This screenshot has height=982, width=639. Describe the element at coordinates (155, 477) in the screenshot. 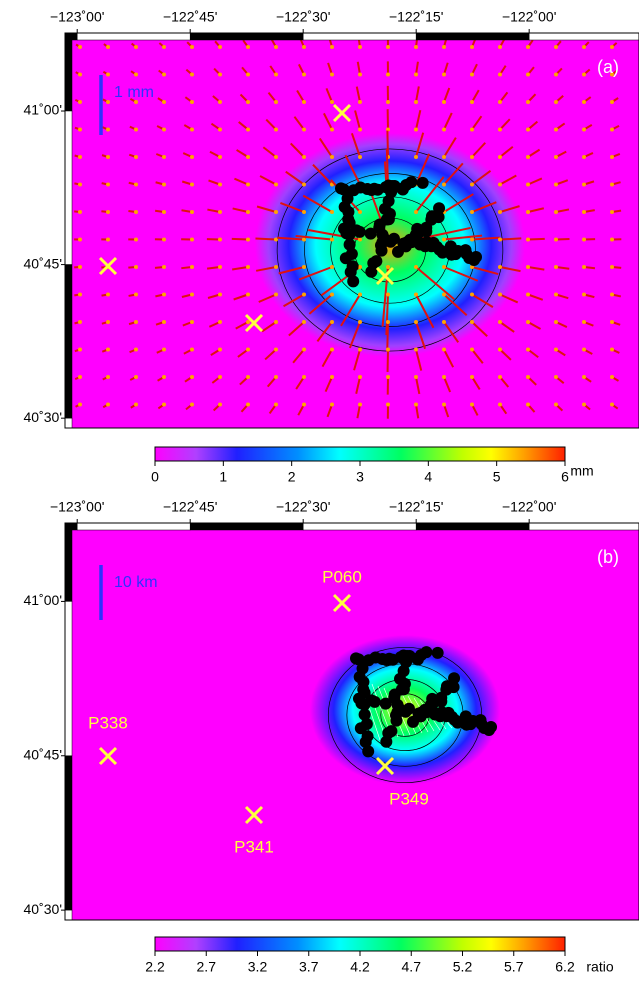

I see `colorbar-tick-label: 0` at that location.